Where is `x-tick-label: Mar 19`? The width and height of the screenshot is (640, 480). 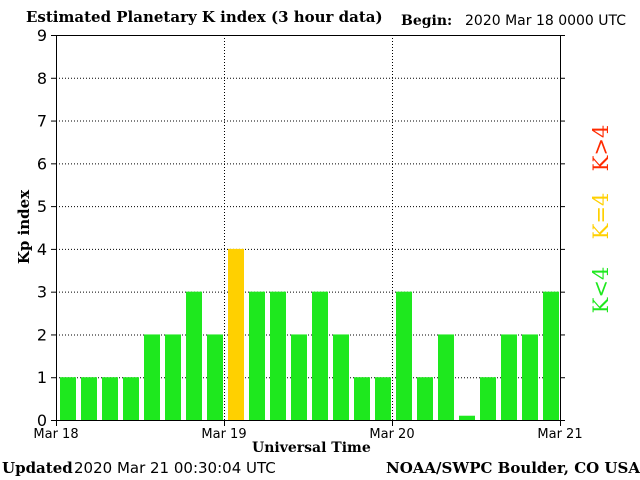
x-tick-label: Mar 19 is located at coordinates (223, 434).